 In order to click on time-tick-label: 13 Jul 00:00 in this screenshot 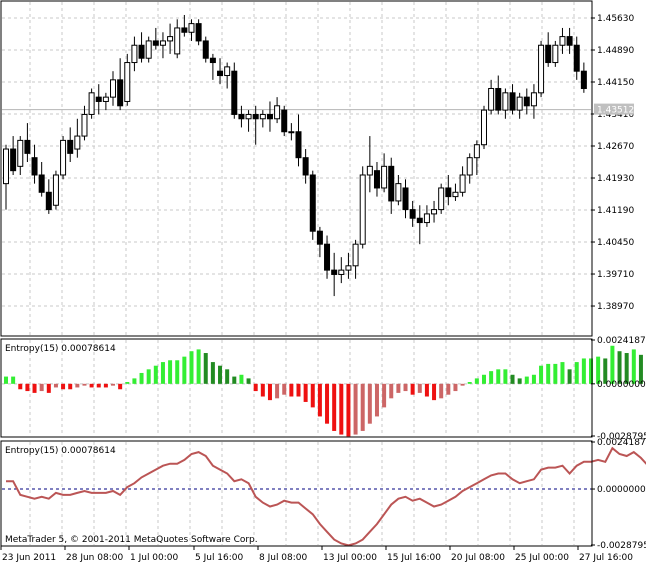, I will do `click(350, 558)`.